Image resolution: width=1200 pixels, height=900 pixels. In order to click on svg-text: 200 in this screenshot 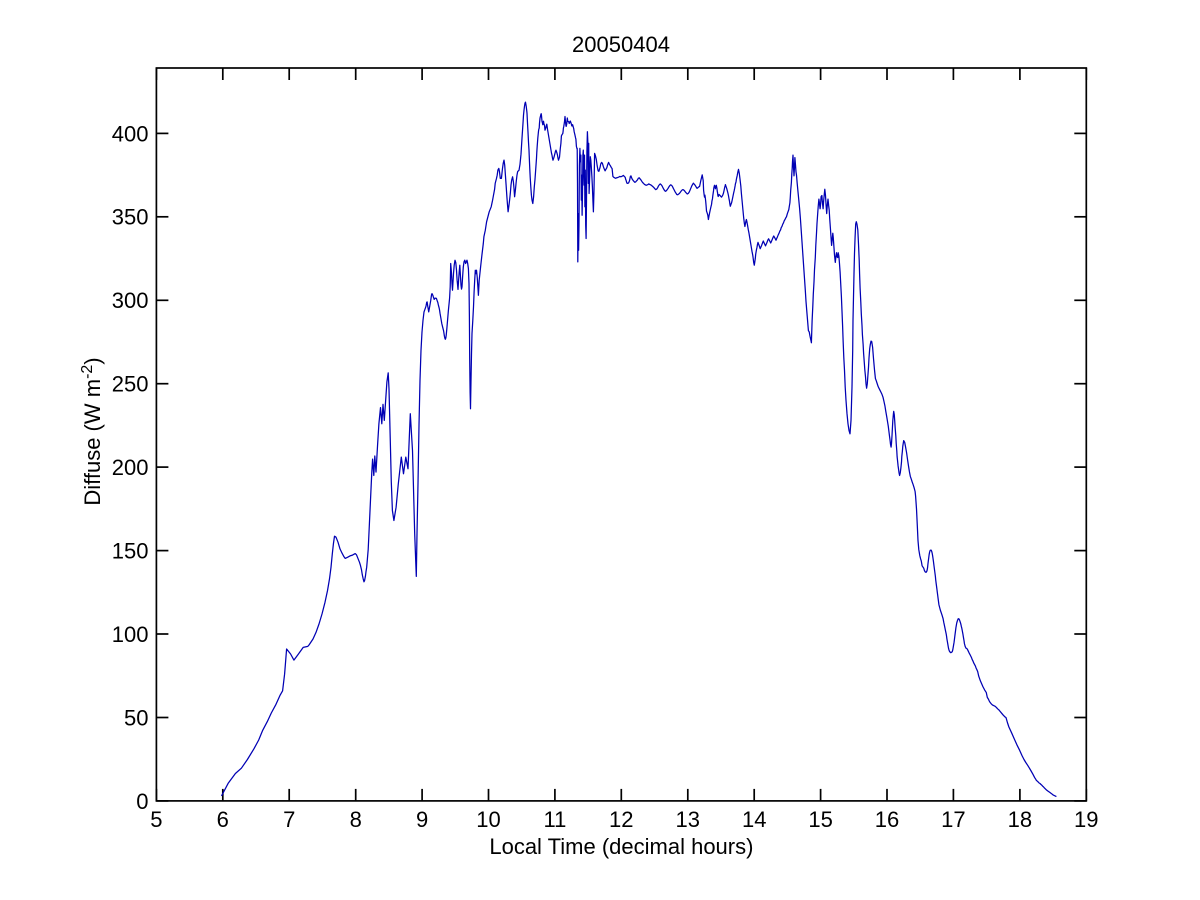, I will do `click(130, 467)`.